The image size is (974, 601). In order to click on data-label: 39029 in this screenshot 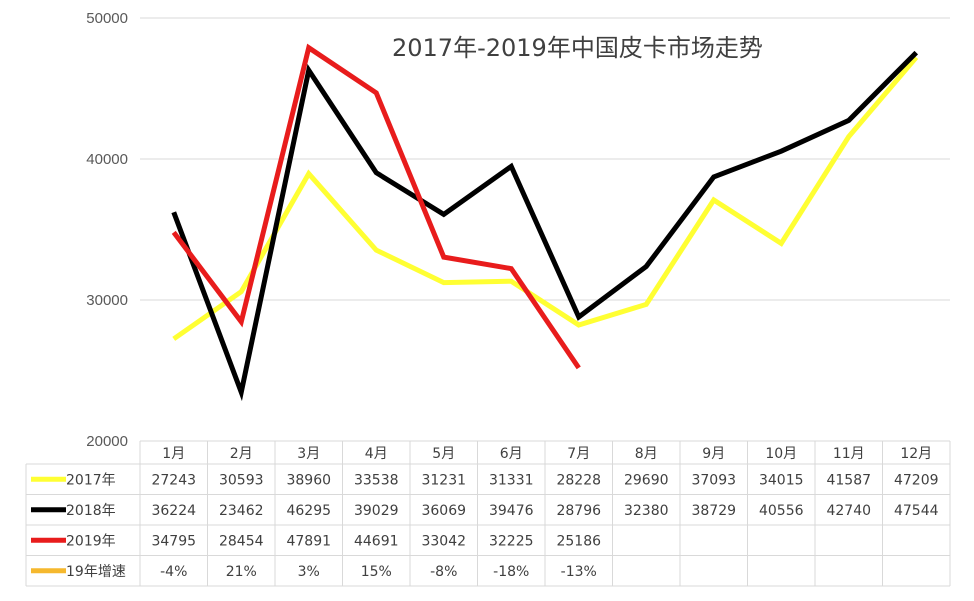, I will do `click(376, 511)`.